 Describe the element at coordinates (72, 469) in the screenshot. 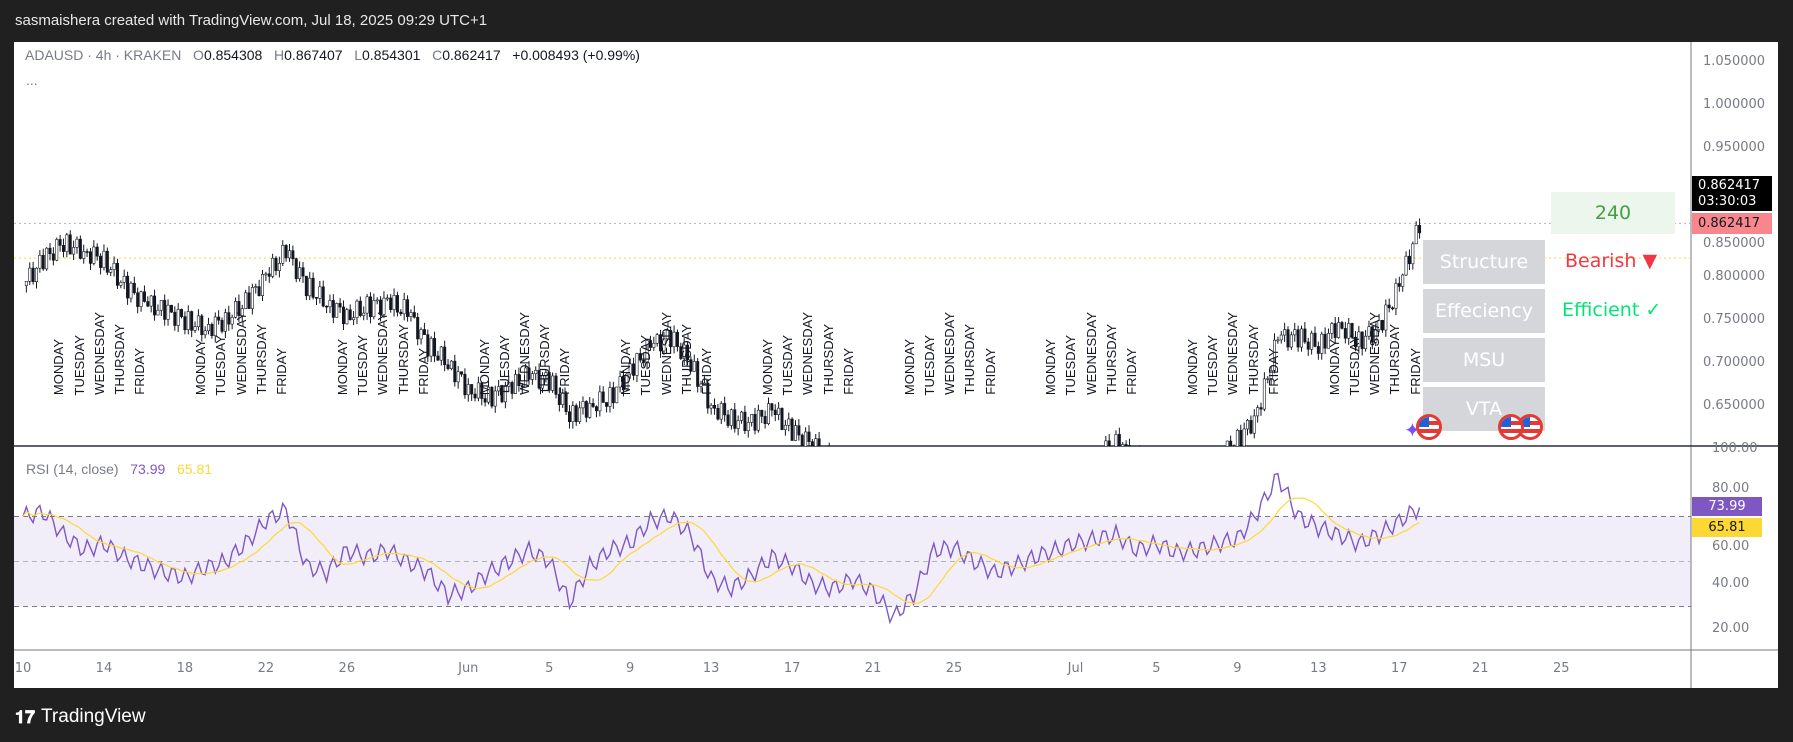

I see `rsi-title: RSI (14, close)` at that location.